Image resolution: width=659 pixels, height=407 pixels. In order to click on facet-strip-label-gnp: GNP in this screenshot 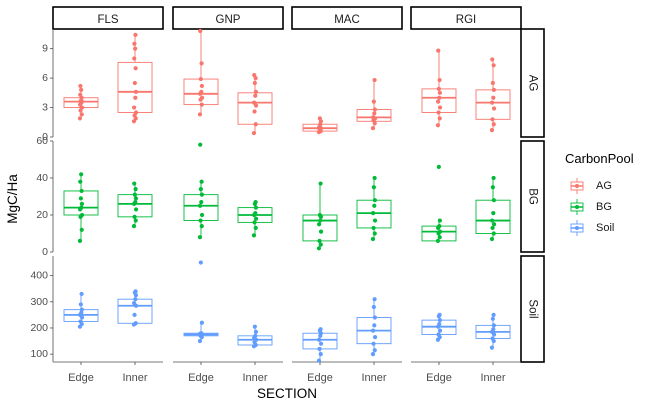, I will do `click(228, 20)`.